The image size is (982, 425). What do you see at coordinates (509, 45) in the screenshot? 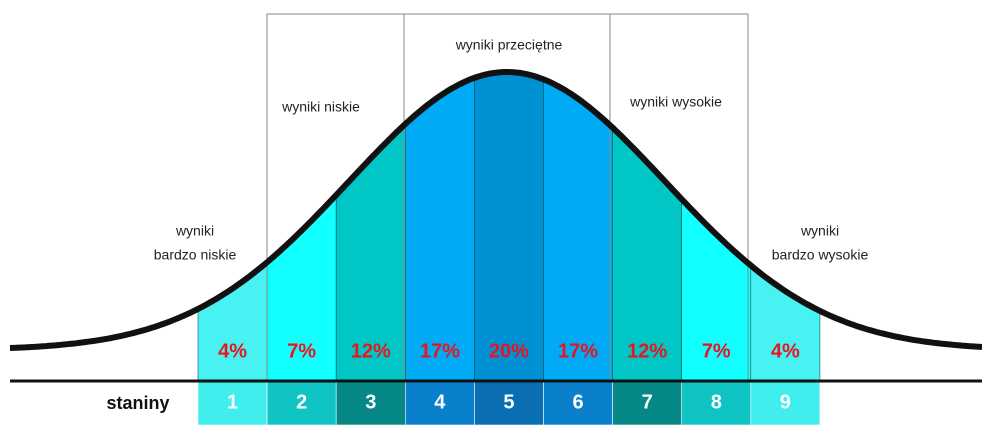
I see `group-label: wyniki przeciętne` at bounding box center [509, 45].